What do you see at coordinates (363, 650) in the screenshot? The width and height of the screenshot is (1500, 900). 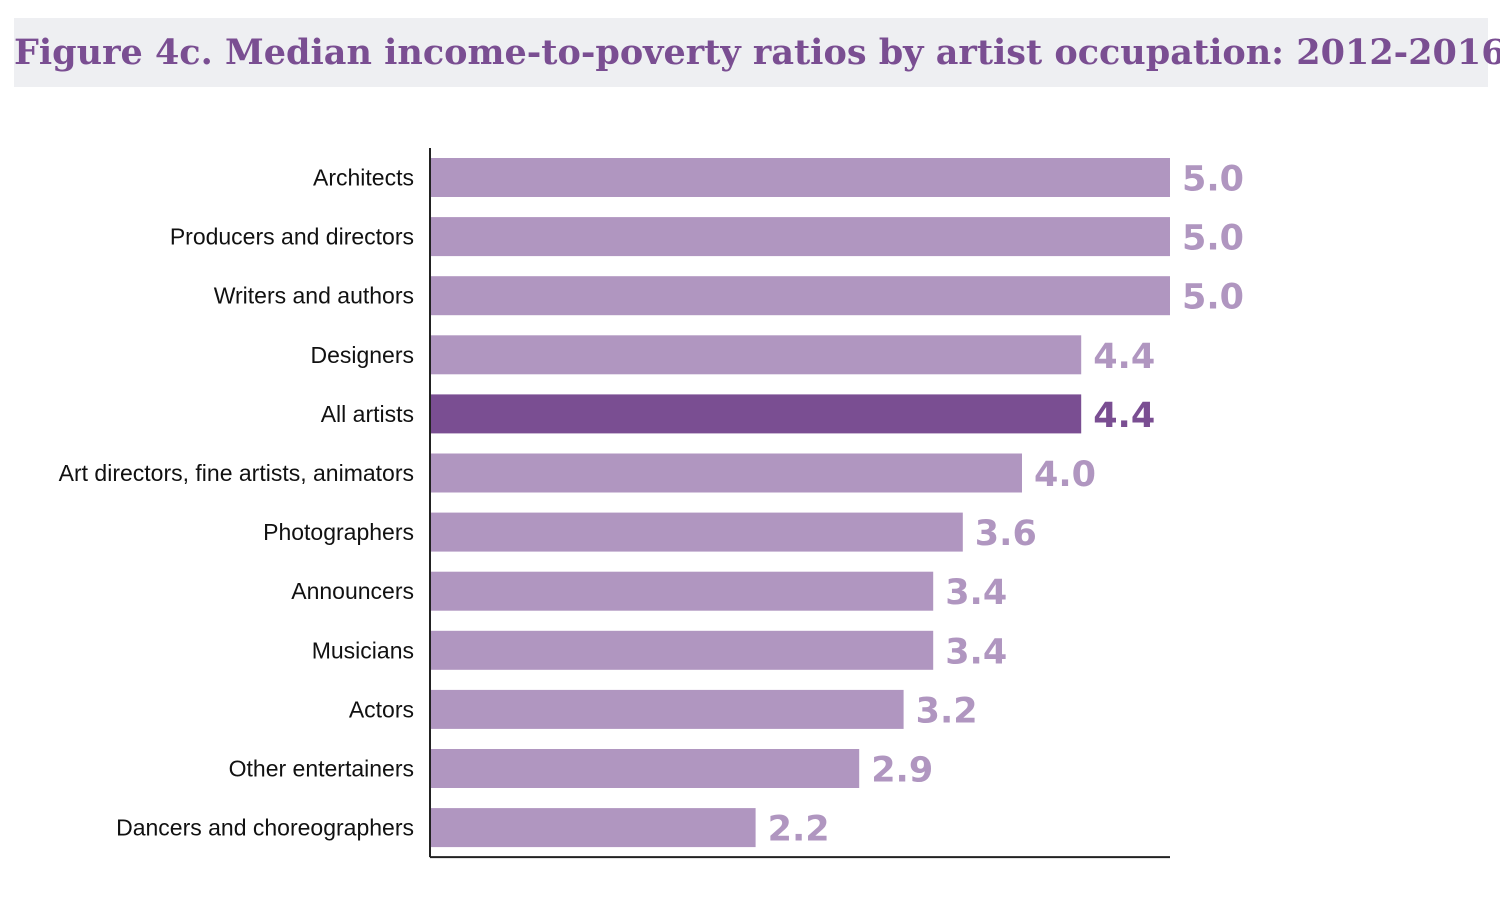 I see `category-label-8: Musicians` at bounding box center [363, 650].